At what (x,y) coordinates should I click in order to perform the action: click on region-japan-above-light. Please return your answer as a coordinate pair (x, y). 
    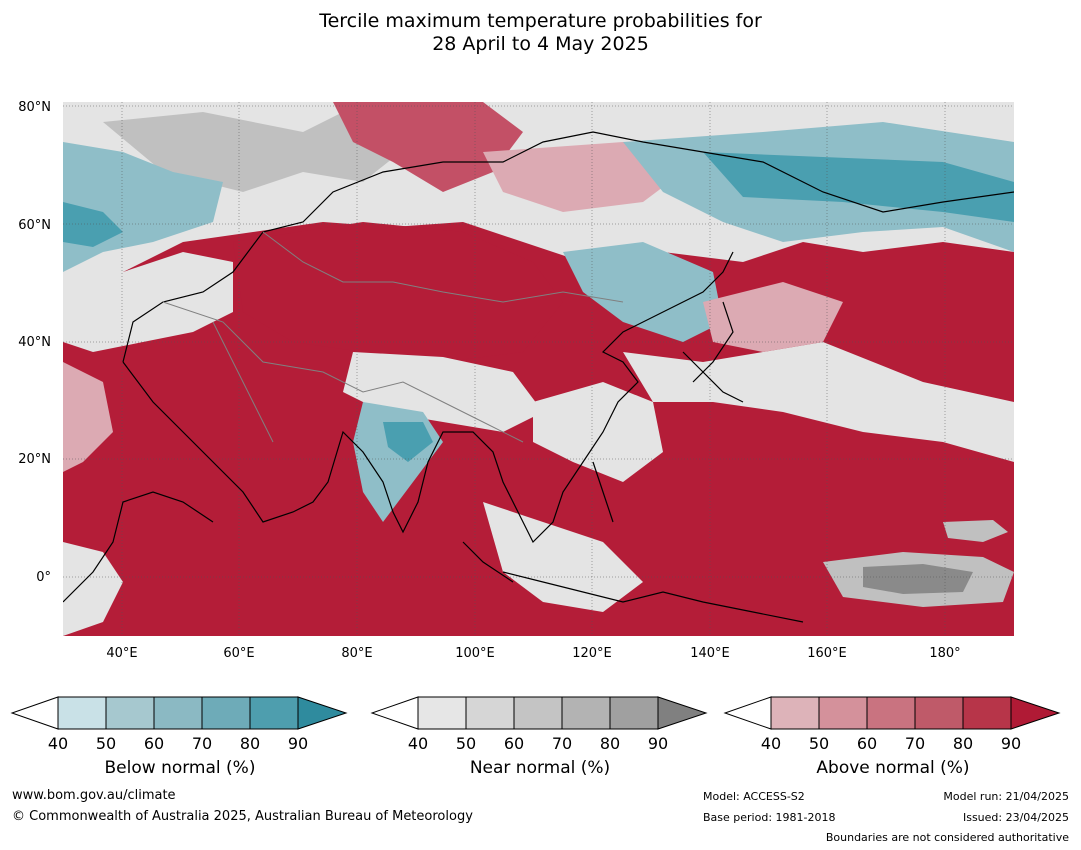
    Looking at the image, I should click on (773, 317).